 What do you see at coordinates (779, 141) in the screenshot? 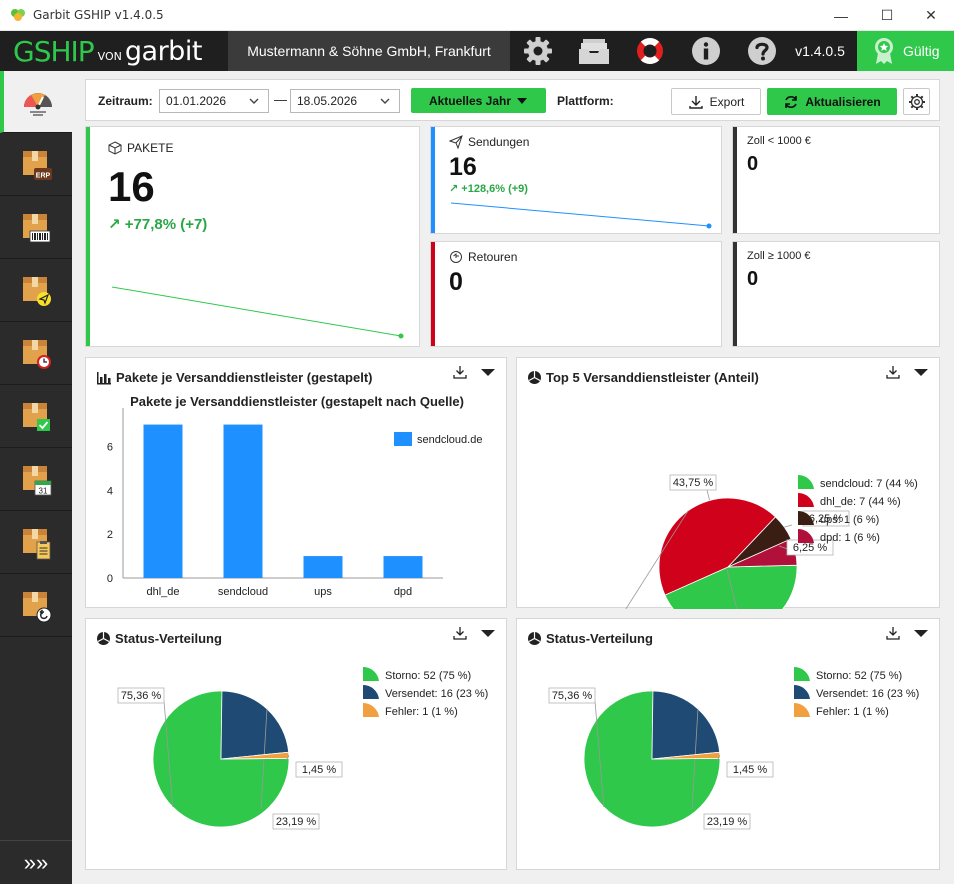
I see `kpi-zoll-low-title: Zoll < 1000 €` at bounding box center [779, 141].